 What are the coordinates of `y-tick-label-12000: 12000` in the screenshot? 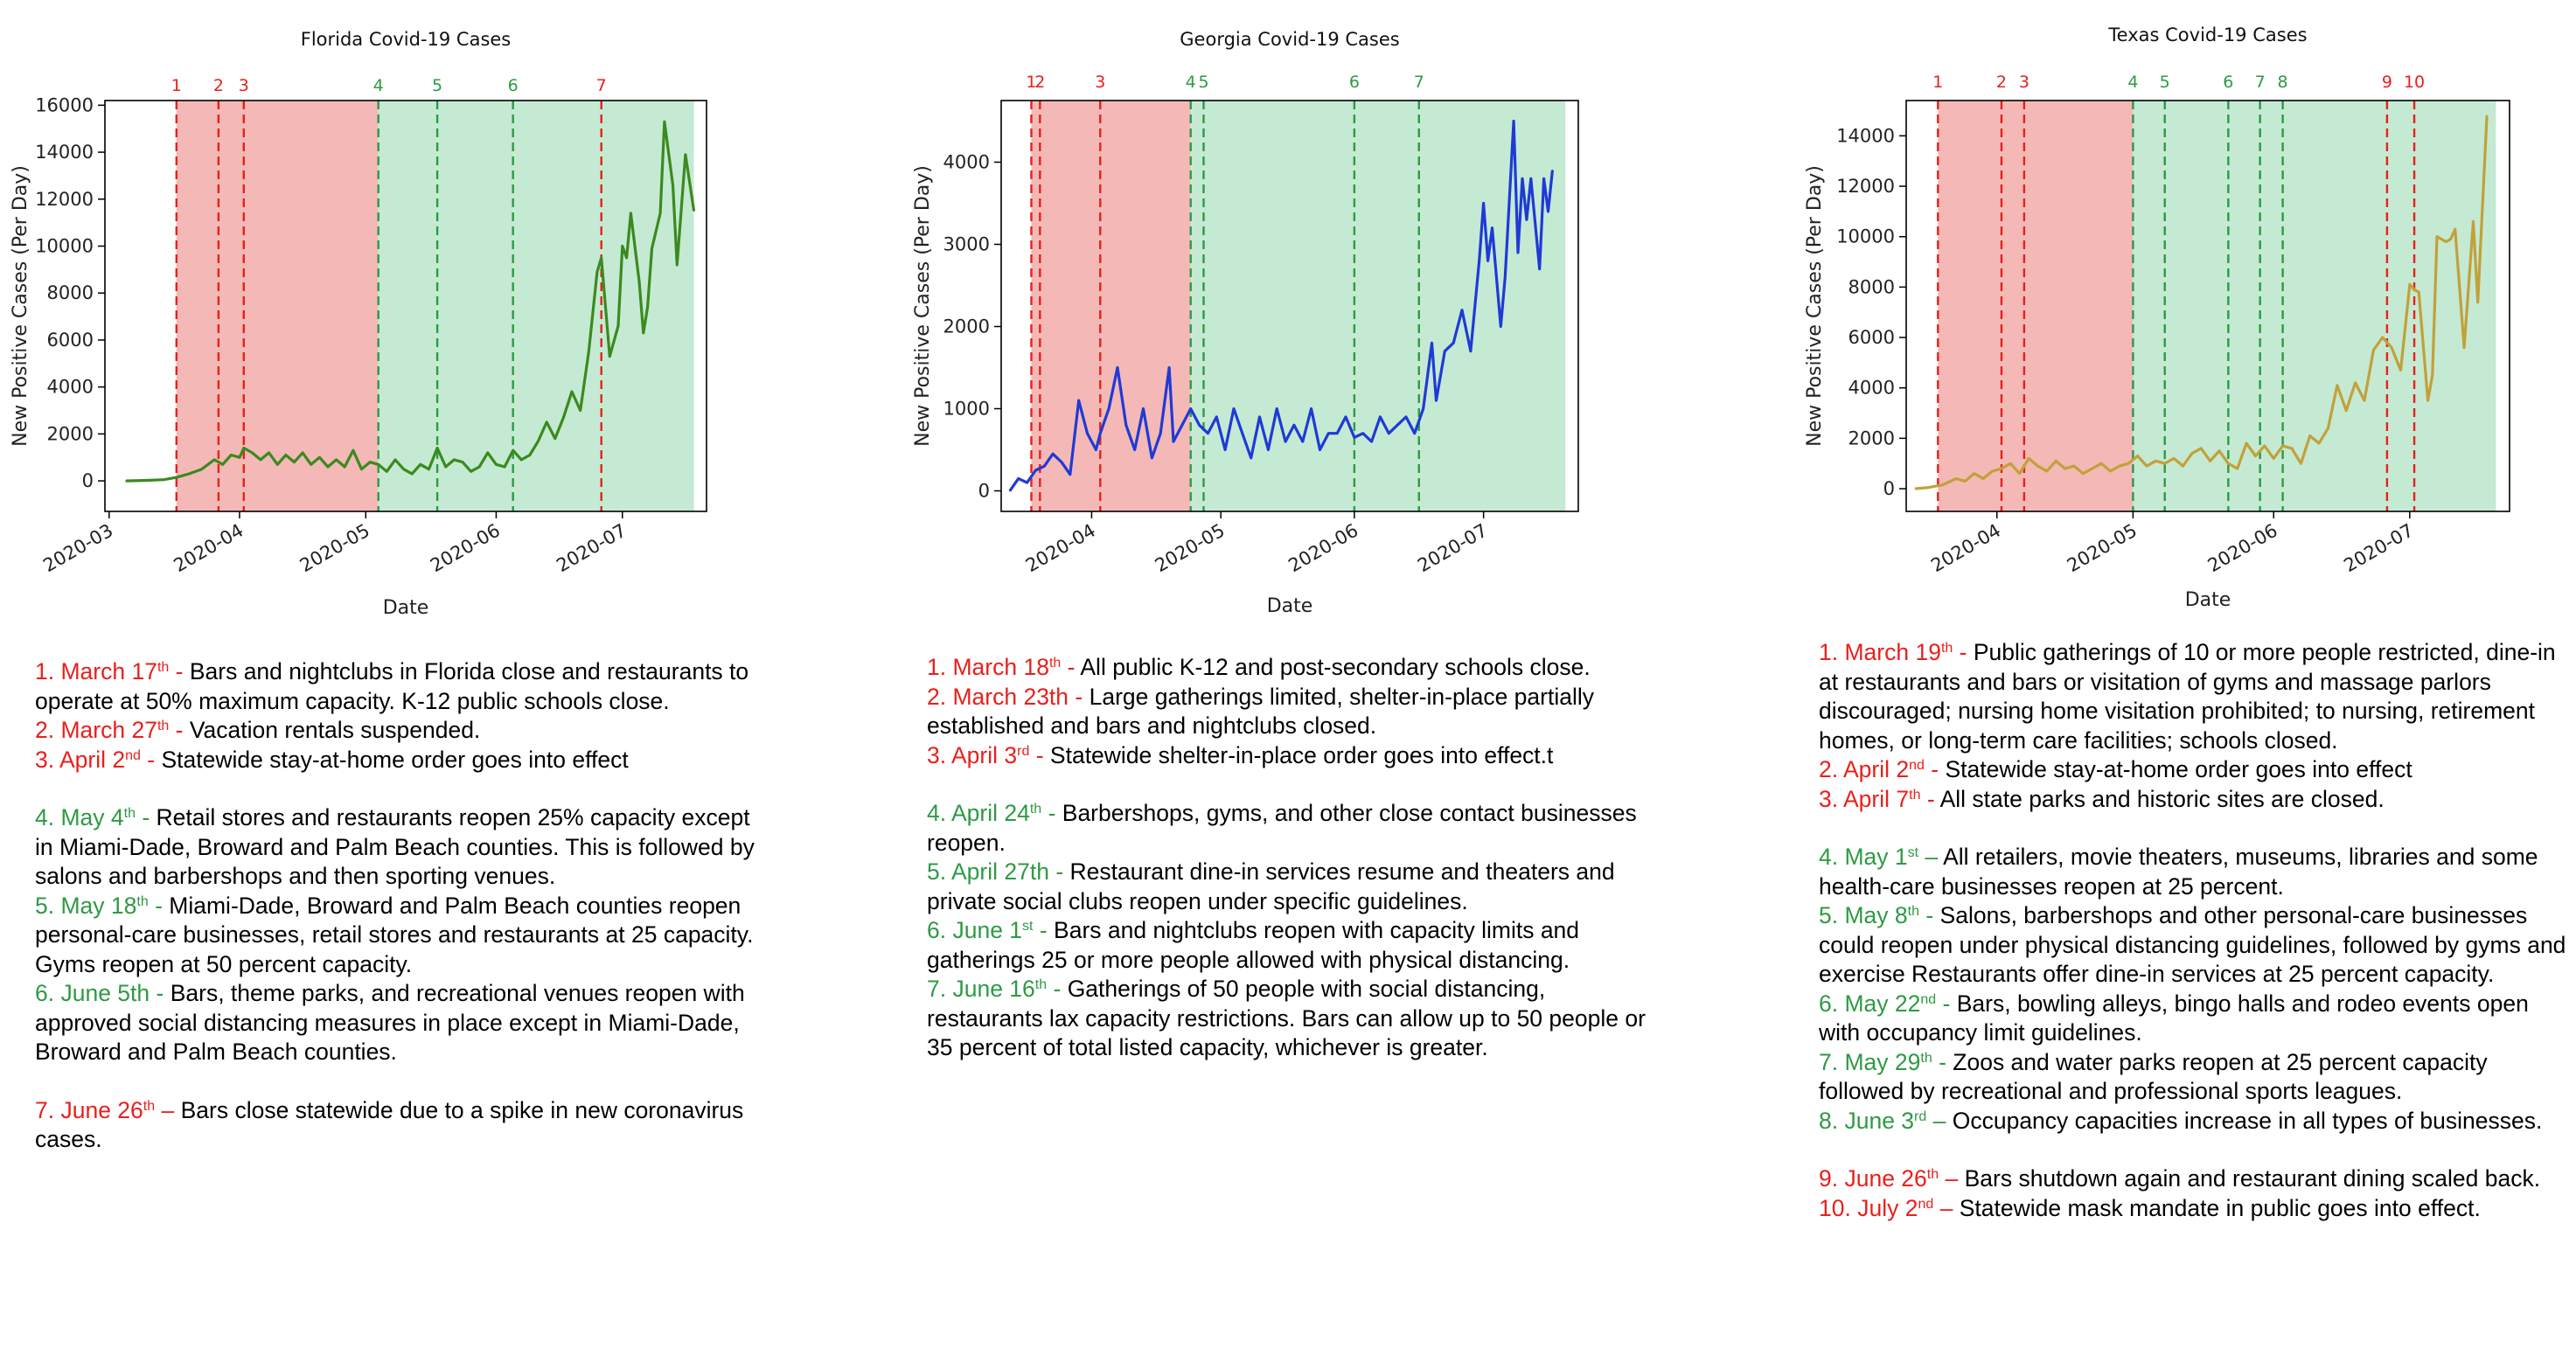 It's located at (64, 199).